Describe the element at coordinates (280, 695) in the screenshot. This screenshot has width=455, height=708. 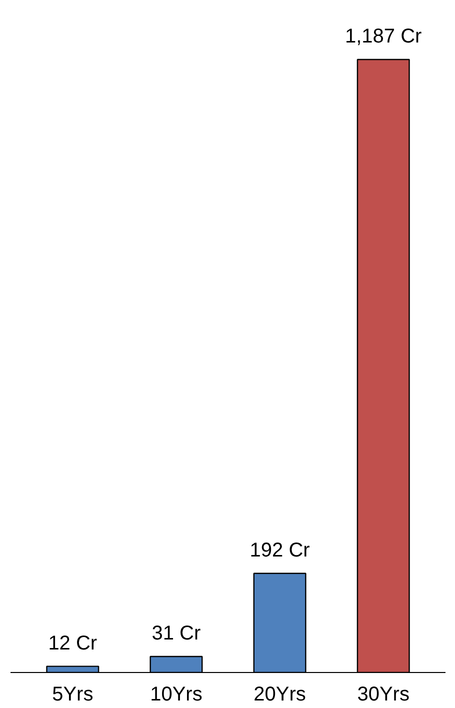
I see `x-tick-label: 20Yrs` at that location.